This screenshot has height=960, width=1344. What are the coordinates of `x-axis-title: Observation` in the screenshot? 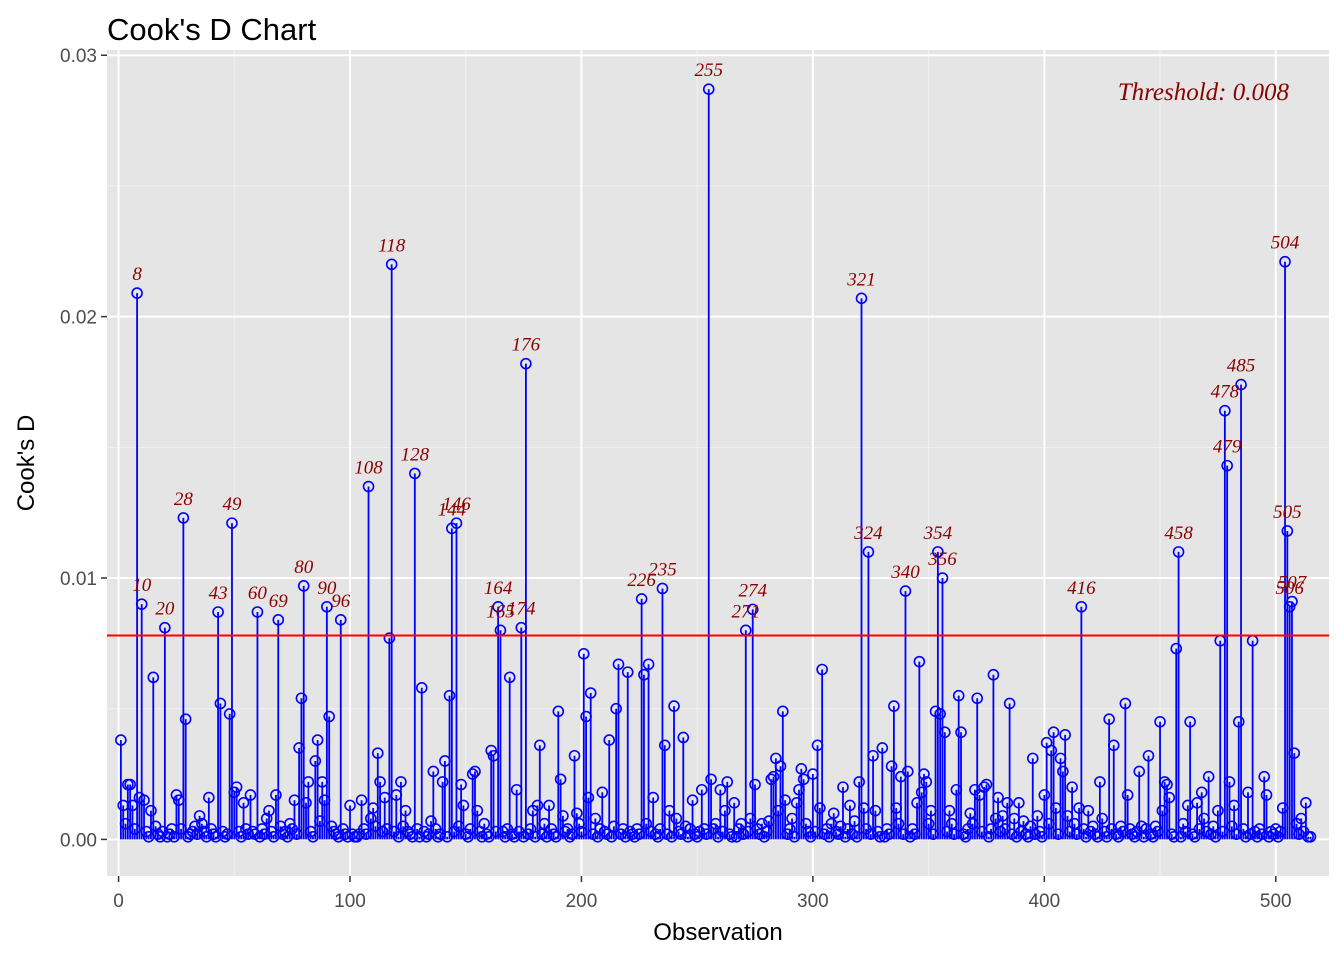 It's located at (717, 932).